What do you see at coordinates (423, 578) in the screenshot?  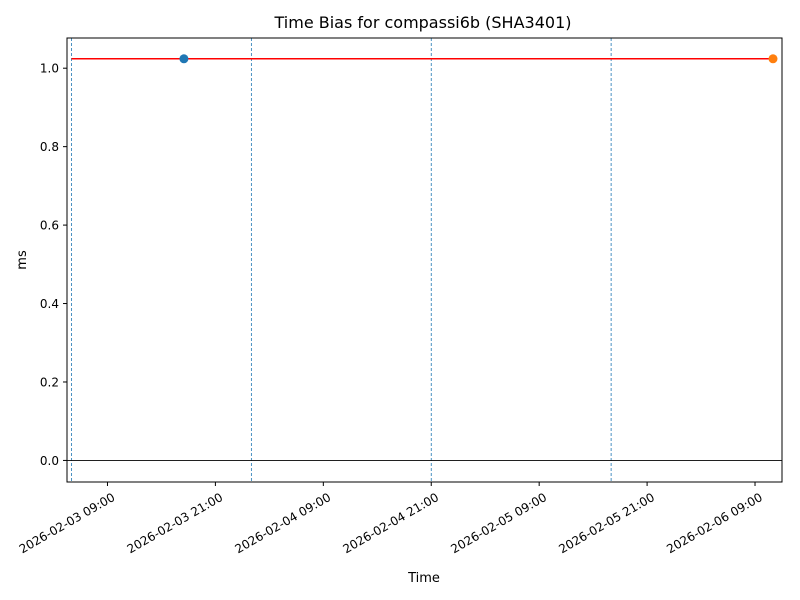 I see `x-axis-label: Time` at bounding box center [423, 578].